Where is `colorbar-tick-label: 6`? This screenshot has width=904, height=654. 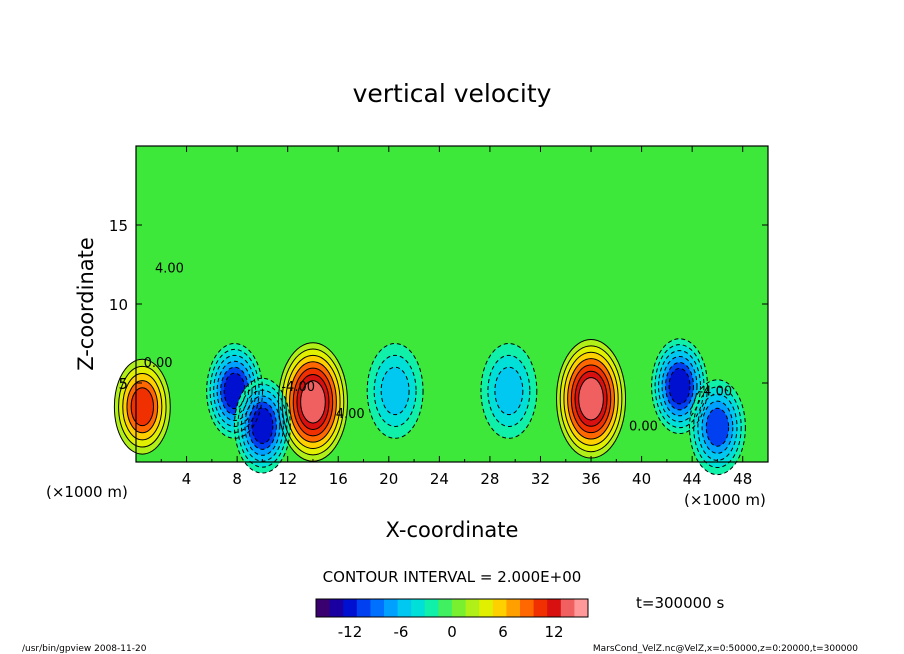
colorbar-tick-label: 6 is located at coordinates (503, 632).